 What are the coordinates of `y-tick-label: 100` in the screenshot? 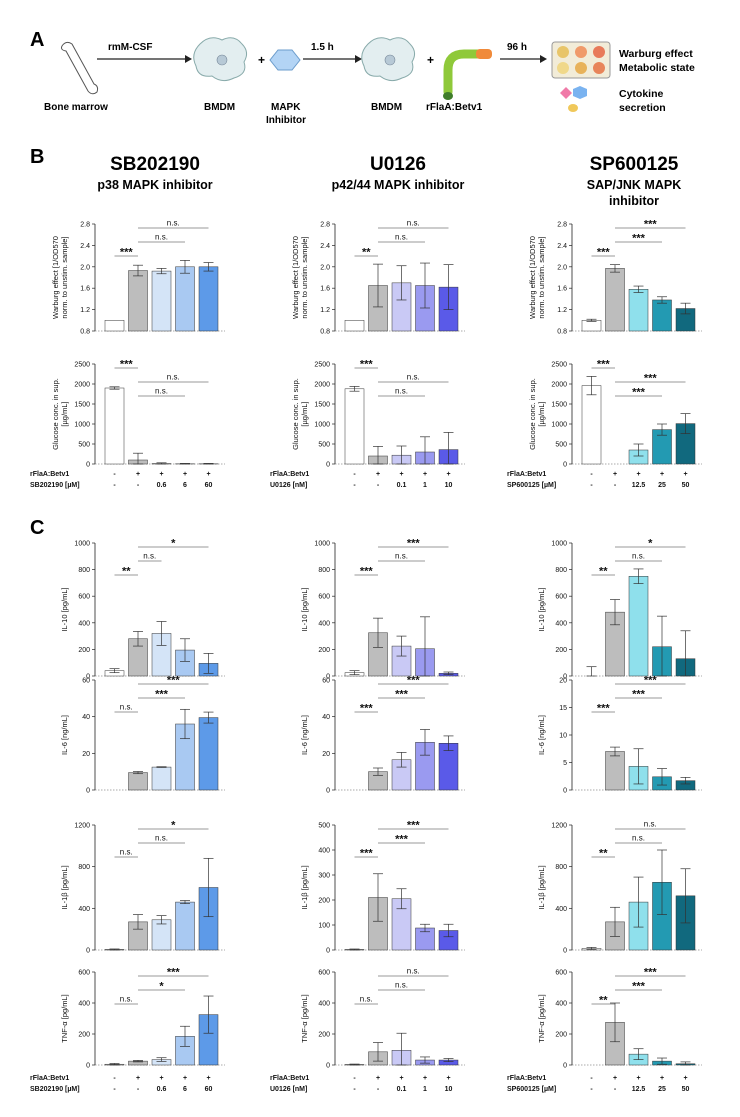 It's located at (324, 926).